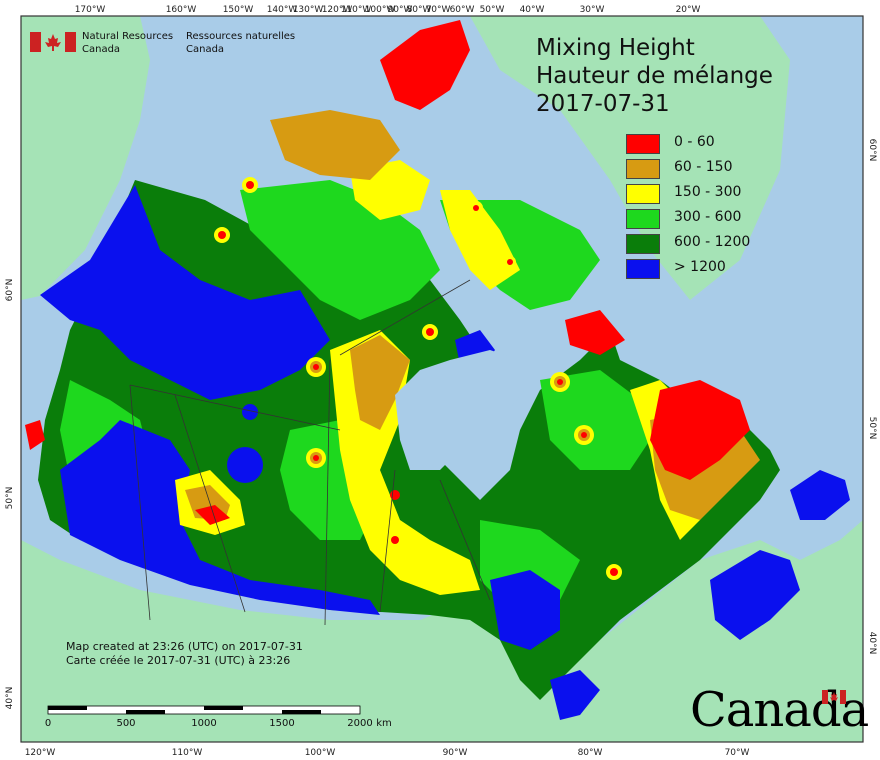 This screenshot has width=880, height=760. What do you see at coordinates (703, 167) in the screenshot?
I see `legend-label: 60 - 150` at bounding box center [703, 167].